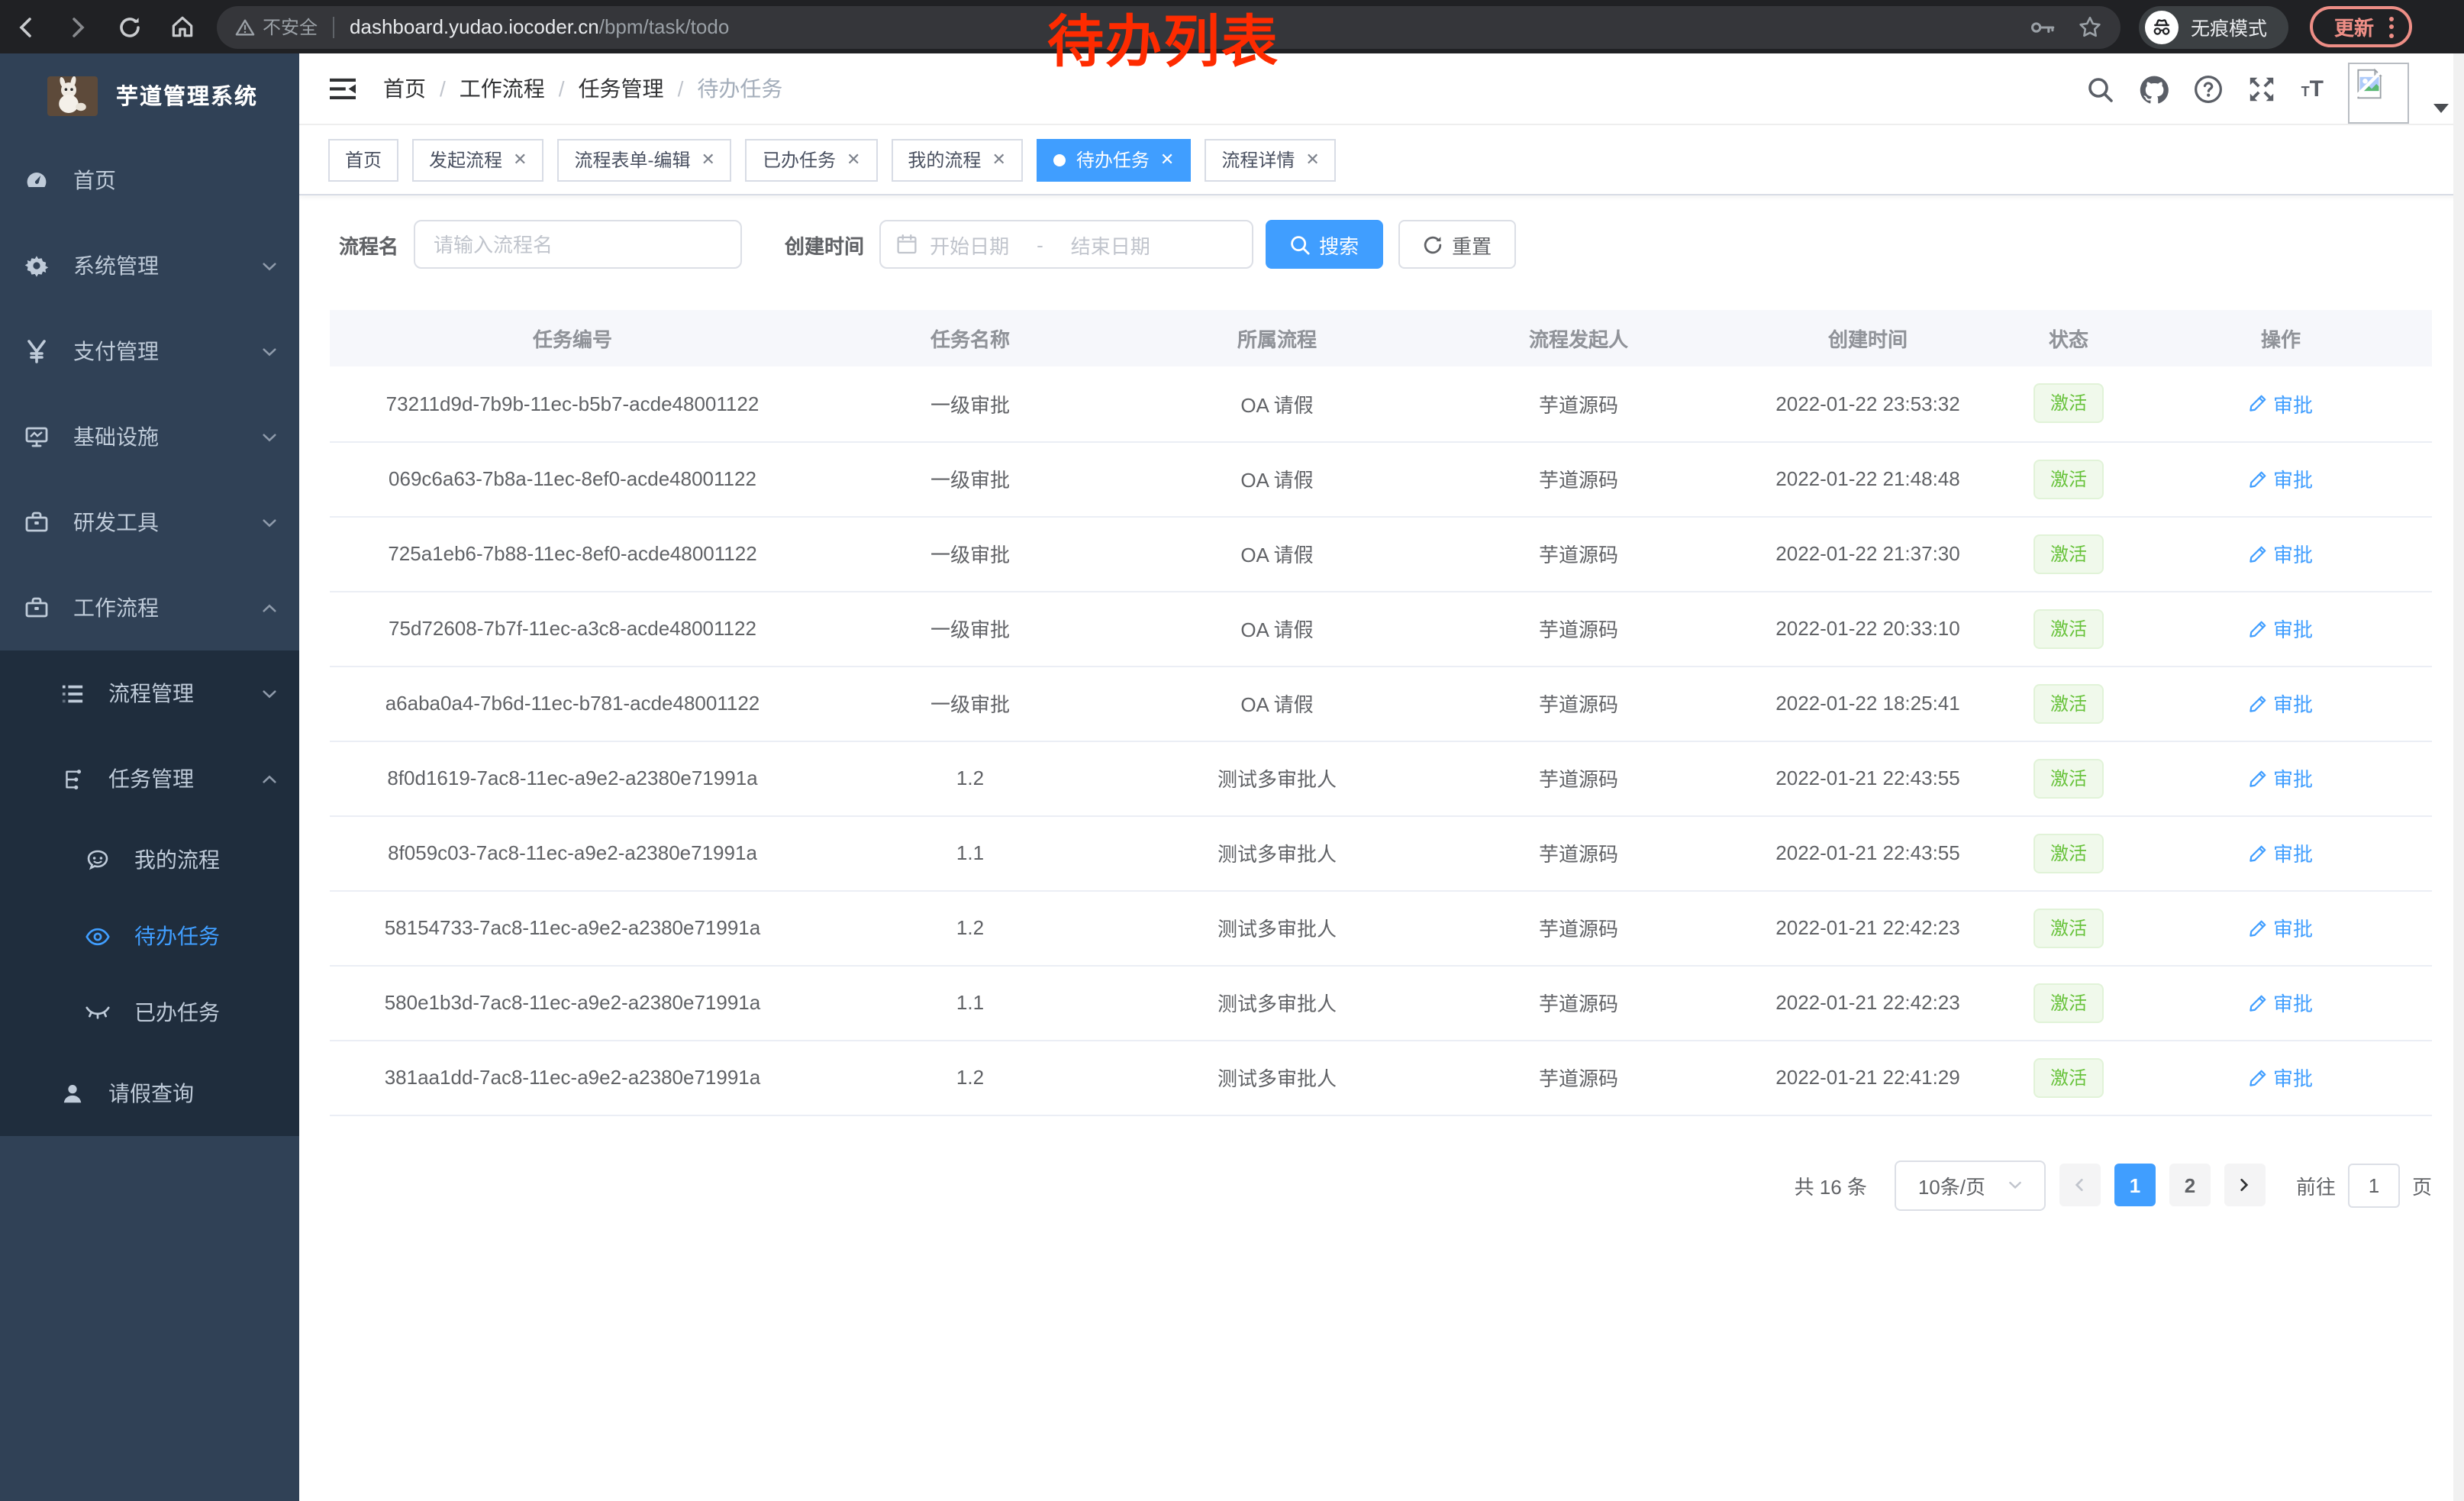  What do you see at coordinates (2441, 107) in the screenshot?
I see `avatar-dropdown-caret` at bounding box center [2441, 107].